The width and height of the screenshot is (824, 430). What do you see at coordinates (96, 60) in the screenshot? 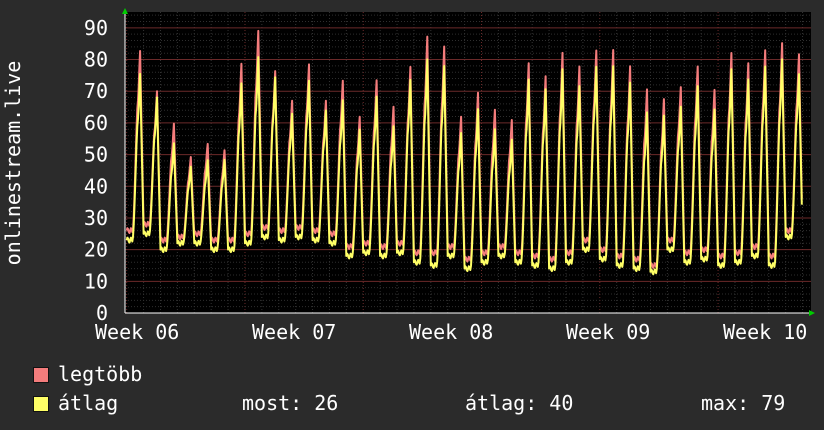
I see `y-tick-label: 80` at bounding box center [96, 60].